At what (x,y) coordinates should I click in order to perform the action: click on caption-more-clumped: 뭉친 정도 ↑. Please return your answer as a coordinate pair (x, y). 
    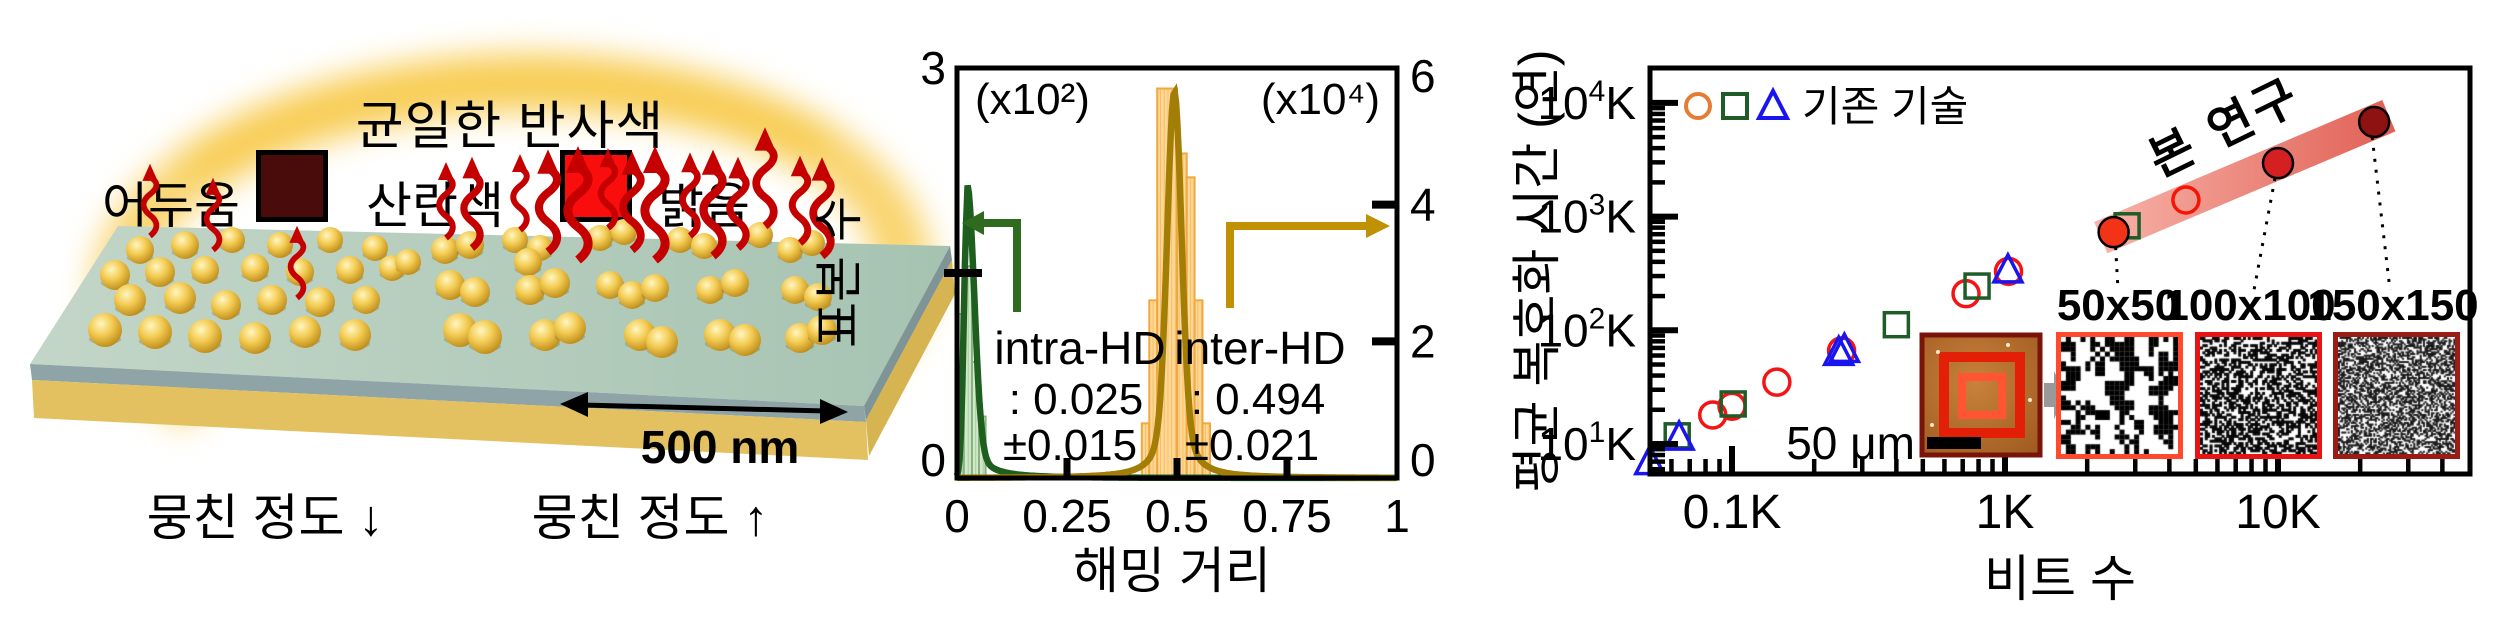
    Looking at the image, I should click on (650, 518).